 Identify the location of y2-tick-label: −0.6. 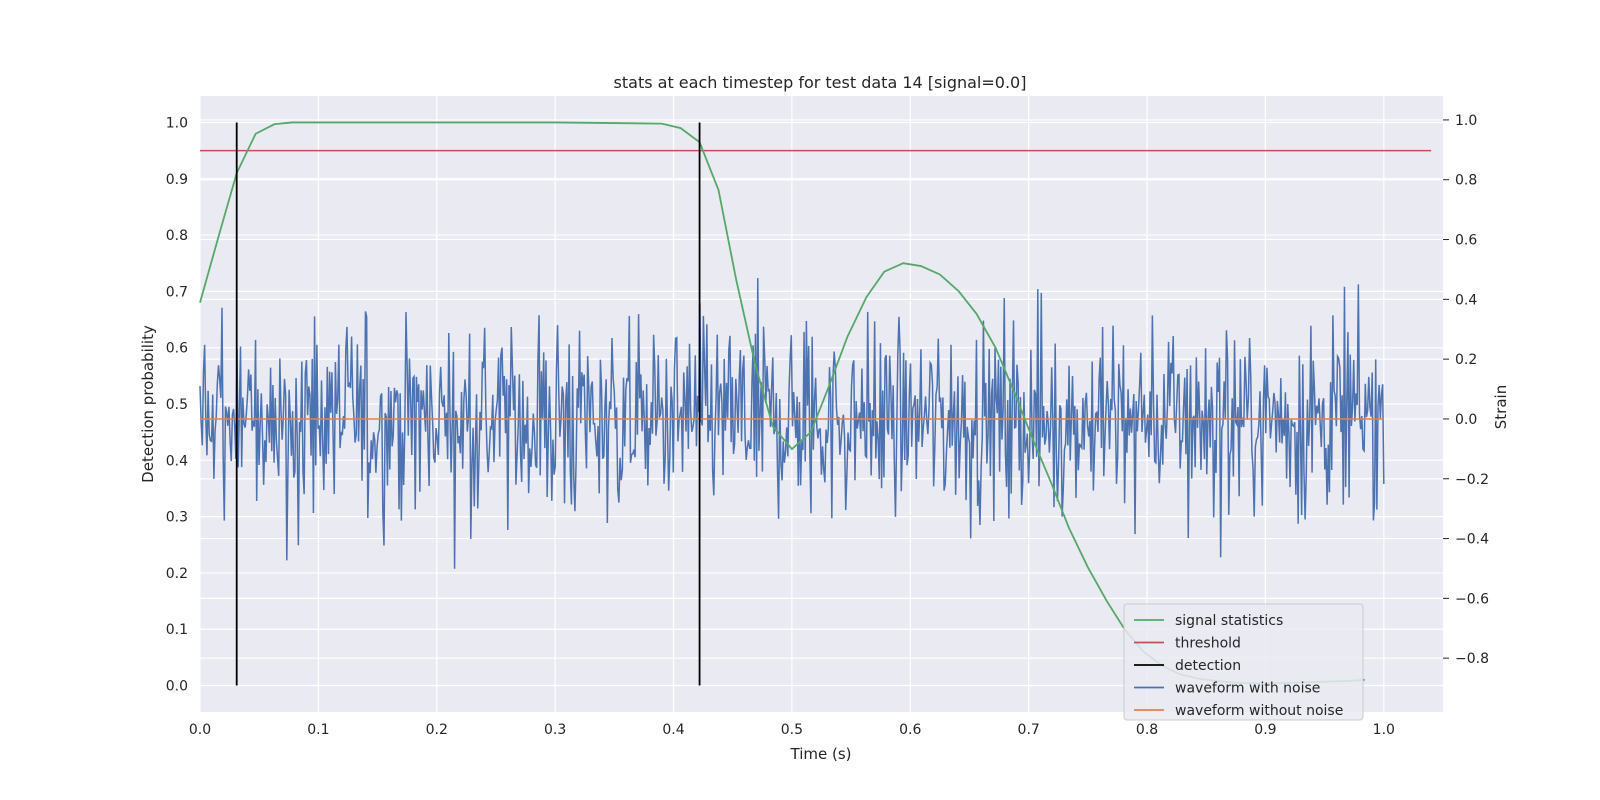
(1472, 599).